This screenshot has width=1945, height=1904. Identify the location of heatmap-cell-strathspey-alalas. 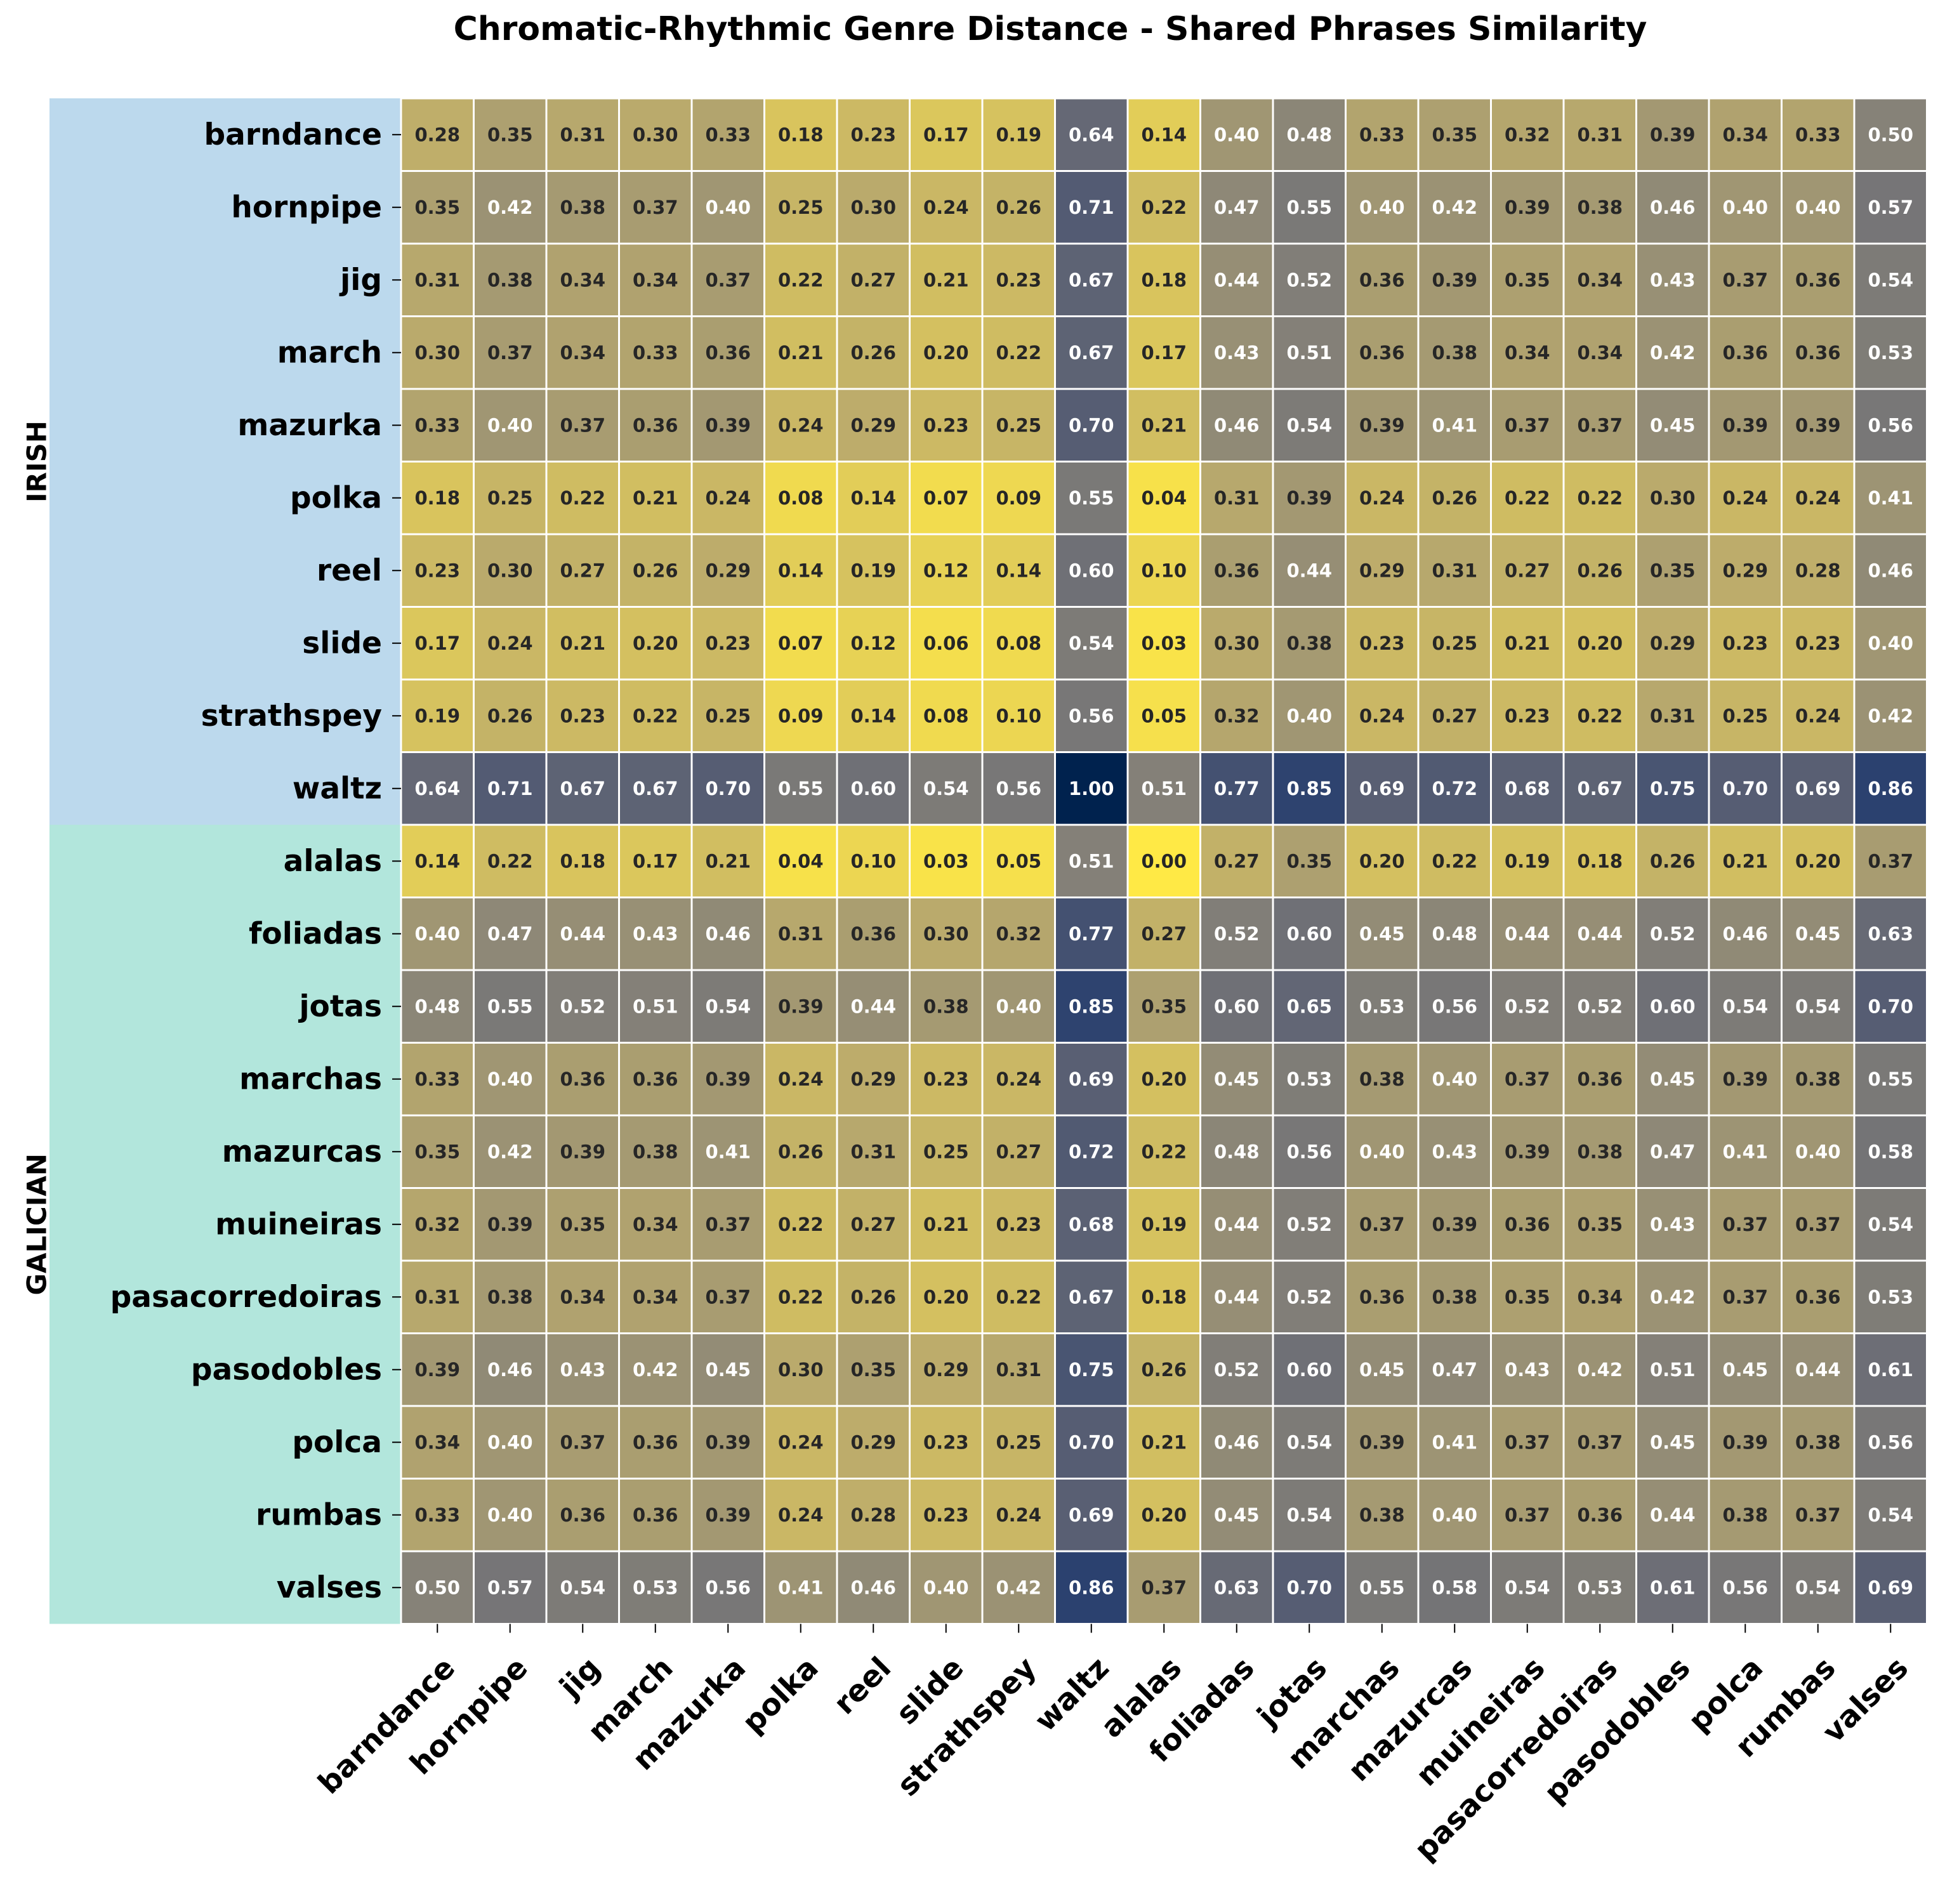
(1163, 715).